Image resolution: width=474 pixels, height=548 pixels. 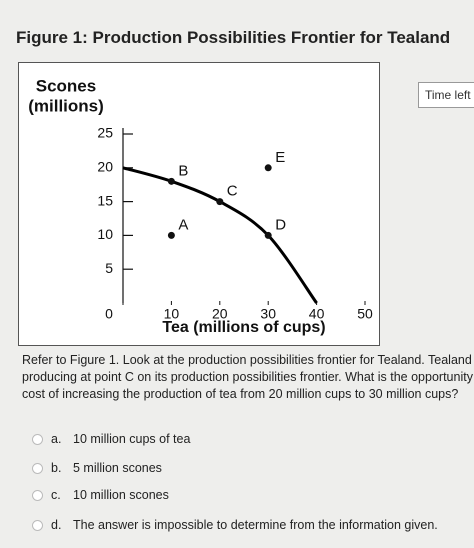 I want to click on option-letter: a., so click(x=56, y=439).